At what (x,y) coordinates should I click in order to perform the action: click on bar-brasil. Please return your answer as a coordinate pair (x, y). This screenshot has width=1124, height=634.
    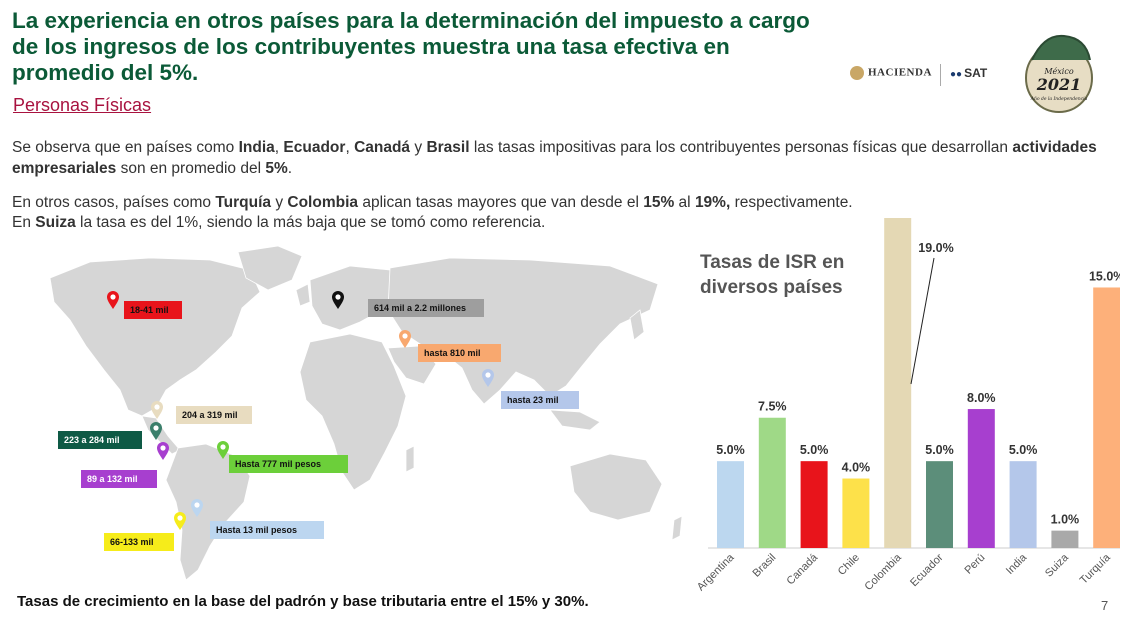
    Looking at the image, I should click on (772, 482).